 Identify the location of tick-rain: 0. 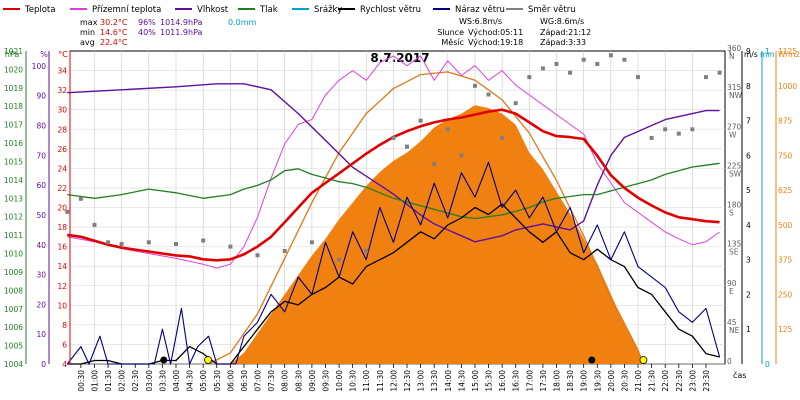
(767, 364).